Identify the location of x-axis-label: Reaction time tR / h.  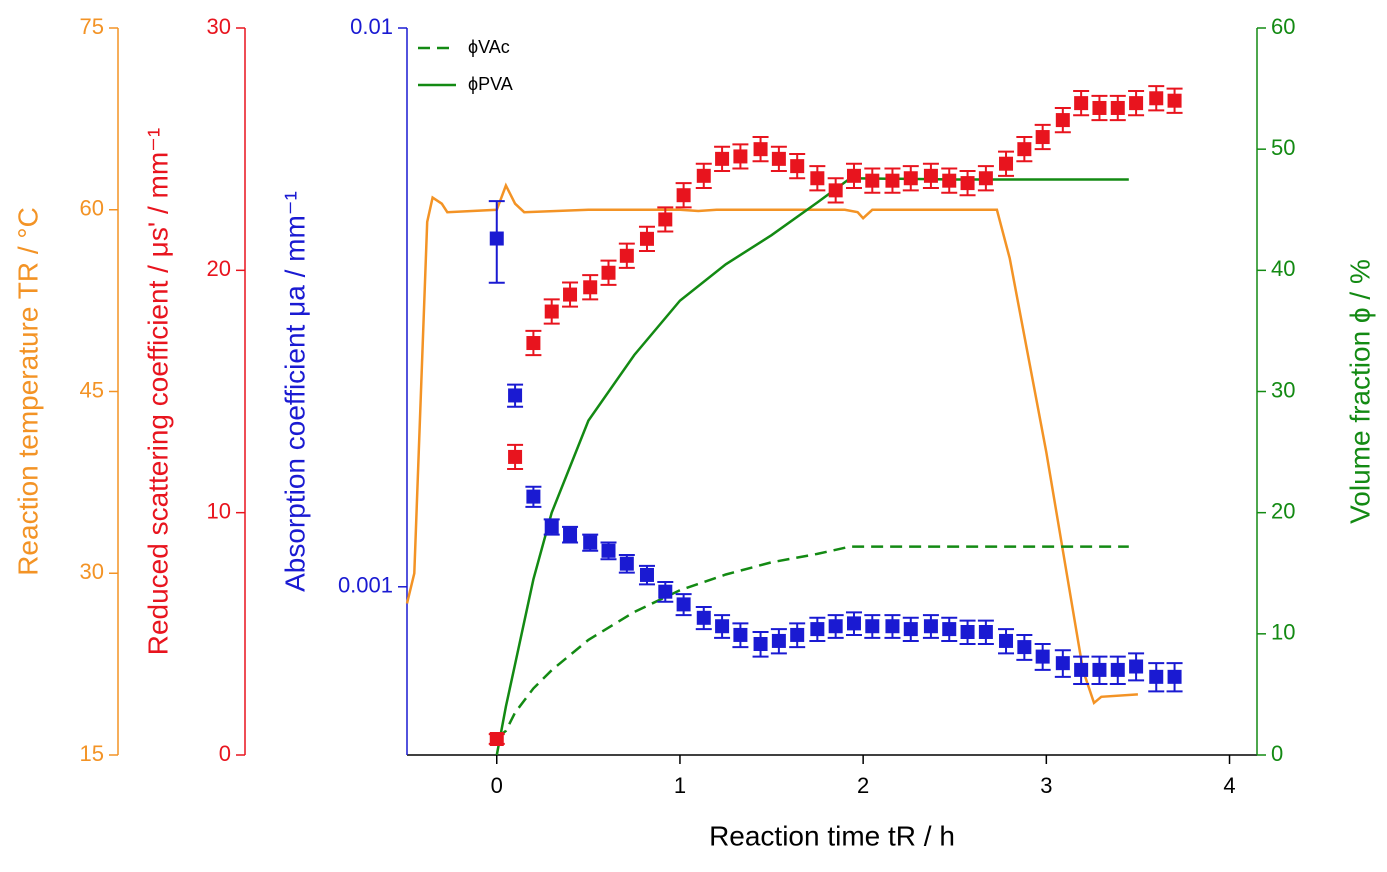
(832, 835).